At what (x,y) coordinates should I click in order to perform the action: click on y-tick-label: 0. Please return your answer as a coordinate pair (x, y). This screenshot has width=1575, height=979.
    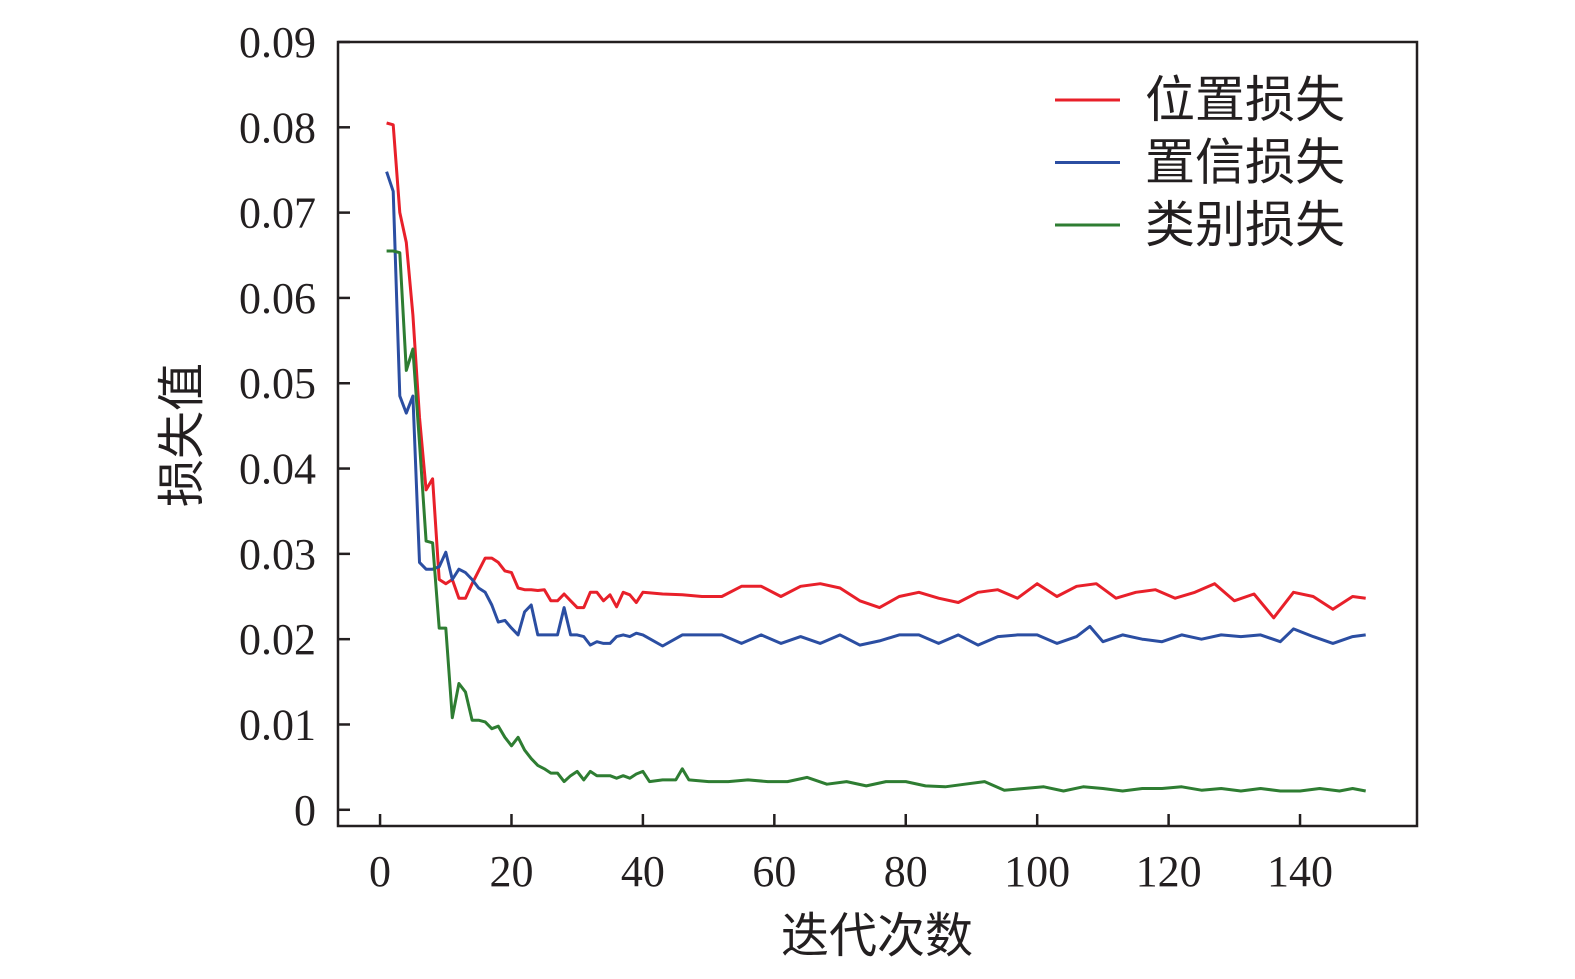
    Looking at the image, I should click on (305, 810).